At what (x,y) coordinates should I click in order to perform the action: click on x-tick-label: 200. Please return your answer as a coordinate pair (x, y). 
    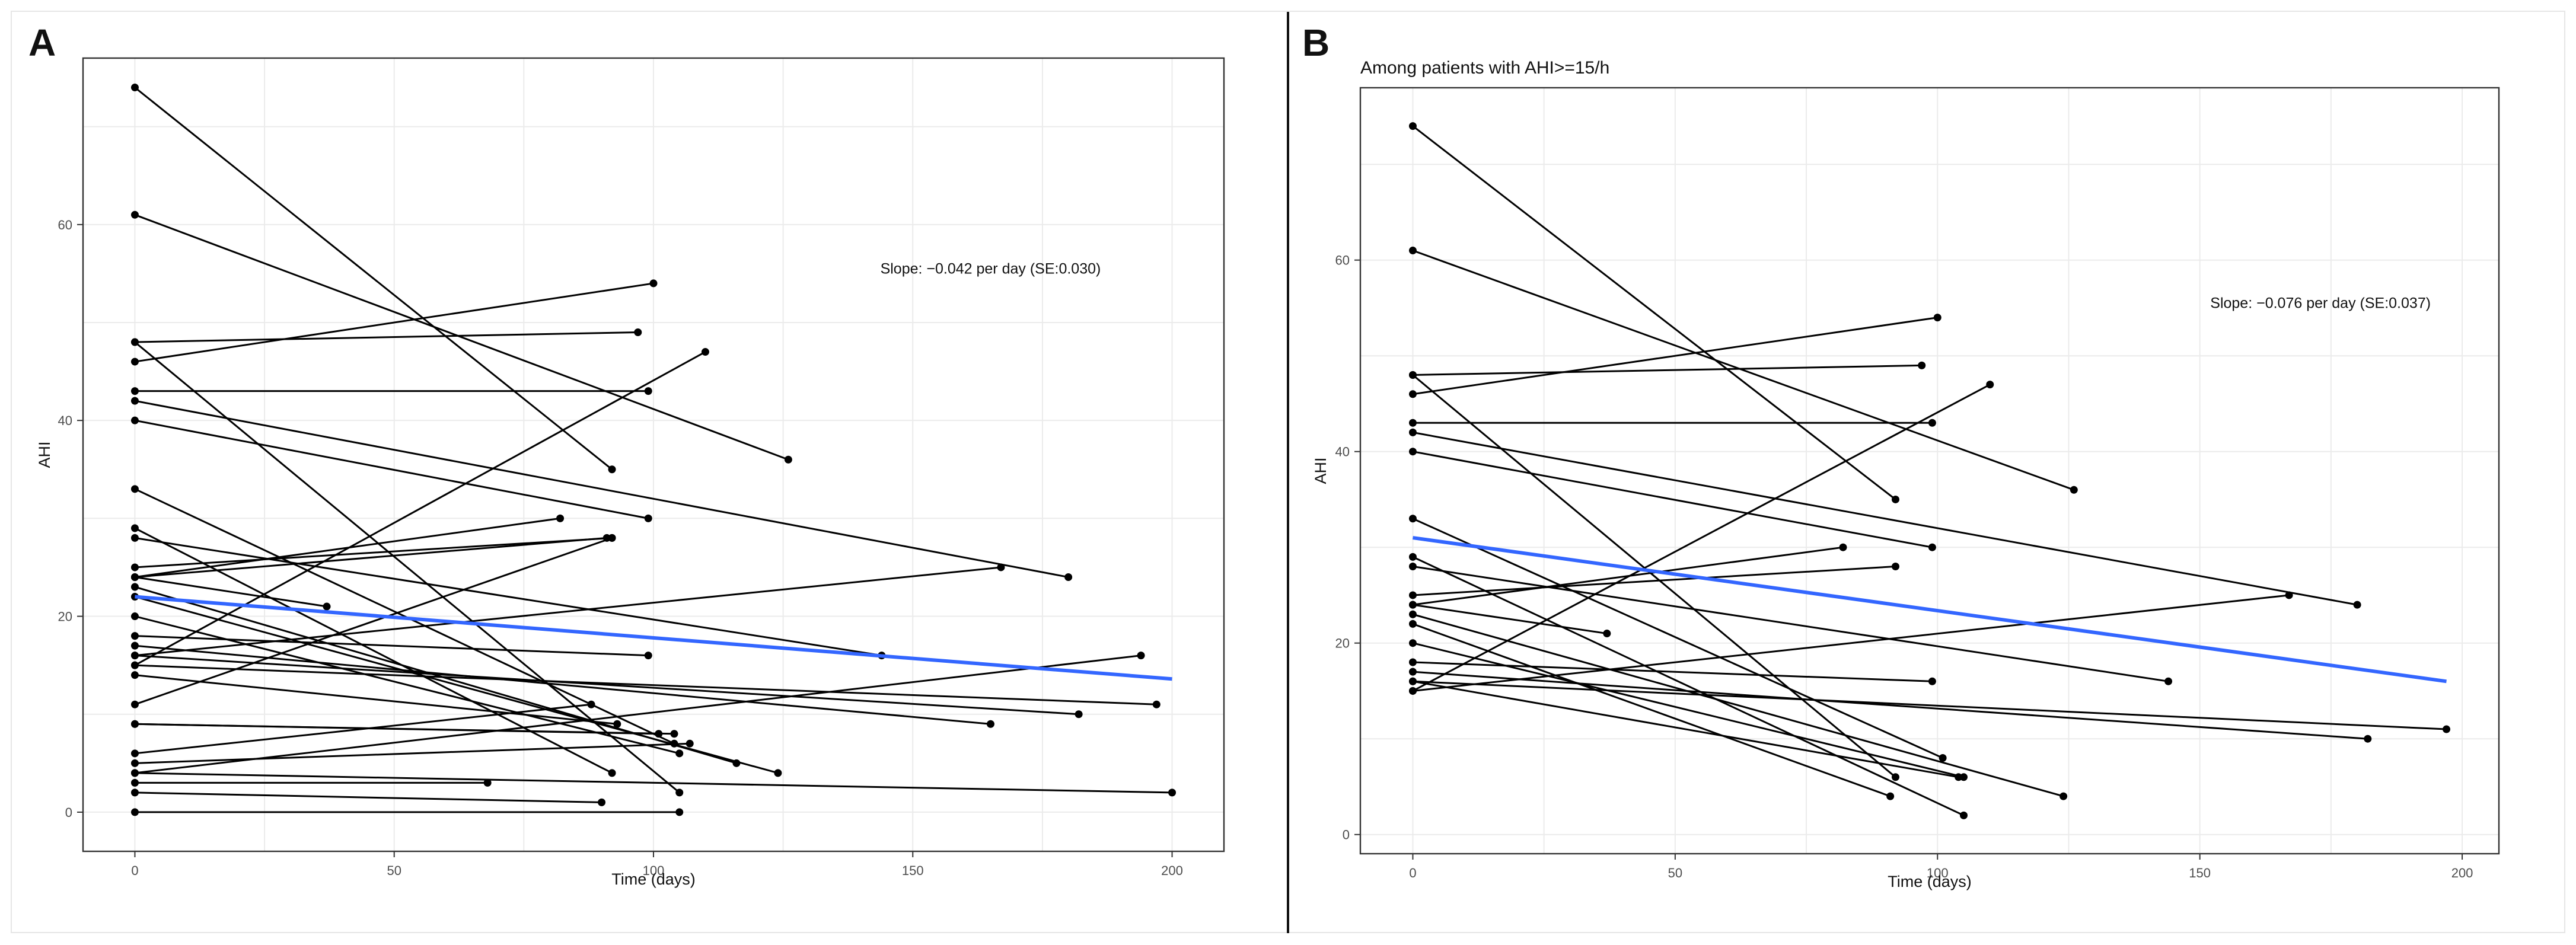
    Looking at the image, I should click on (1172, 870).